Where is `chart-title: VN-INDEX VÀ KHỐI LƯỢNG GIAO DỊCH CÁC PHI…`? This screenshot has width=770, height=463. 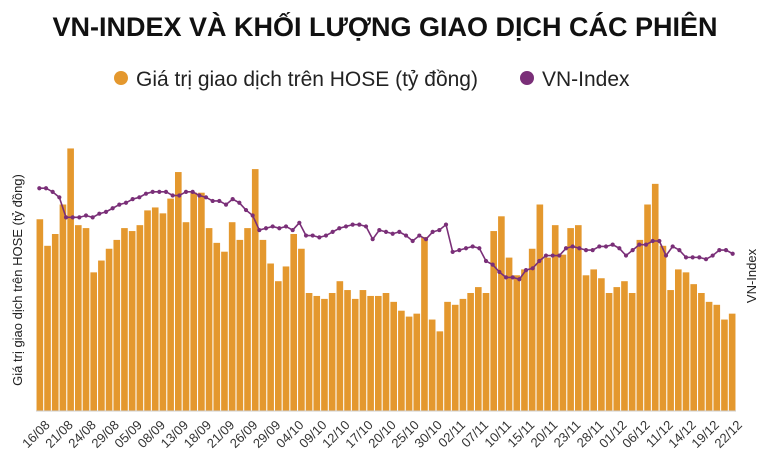 chart-title: VN-INDEX VÀ KHỐI LƯỢNG GIAO DỊCH CÁC PHI… is located at coordinates (385, 26).